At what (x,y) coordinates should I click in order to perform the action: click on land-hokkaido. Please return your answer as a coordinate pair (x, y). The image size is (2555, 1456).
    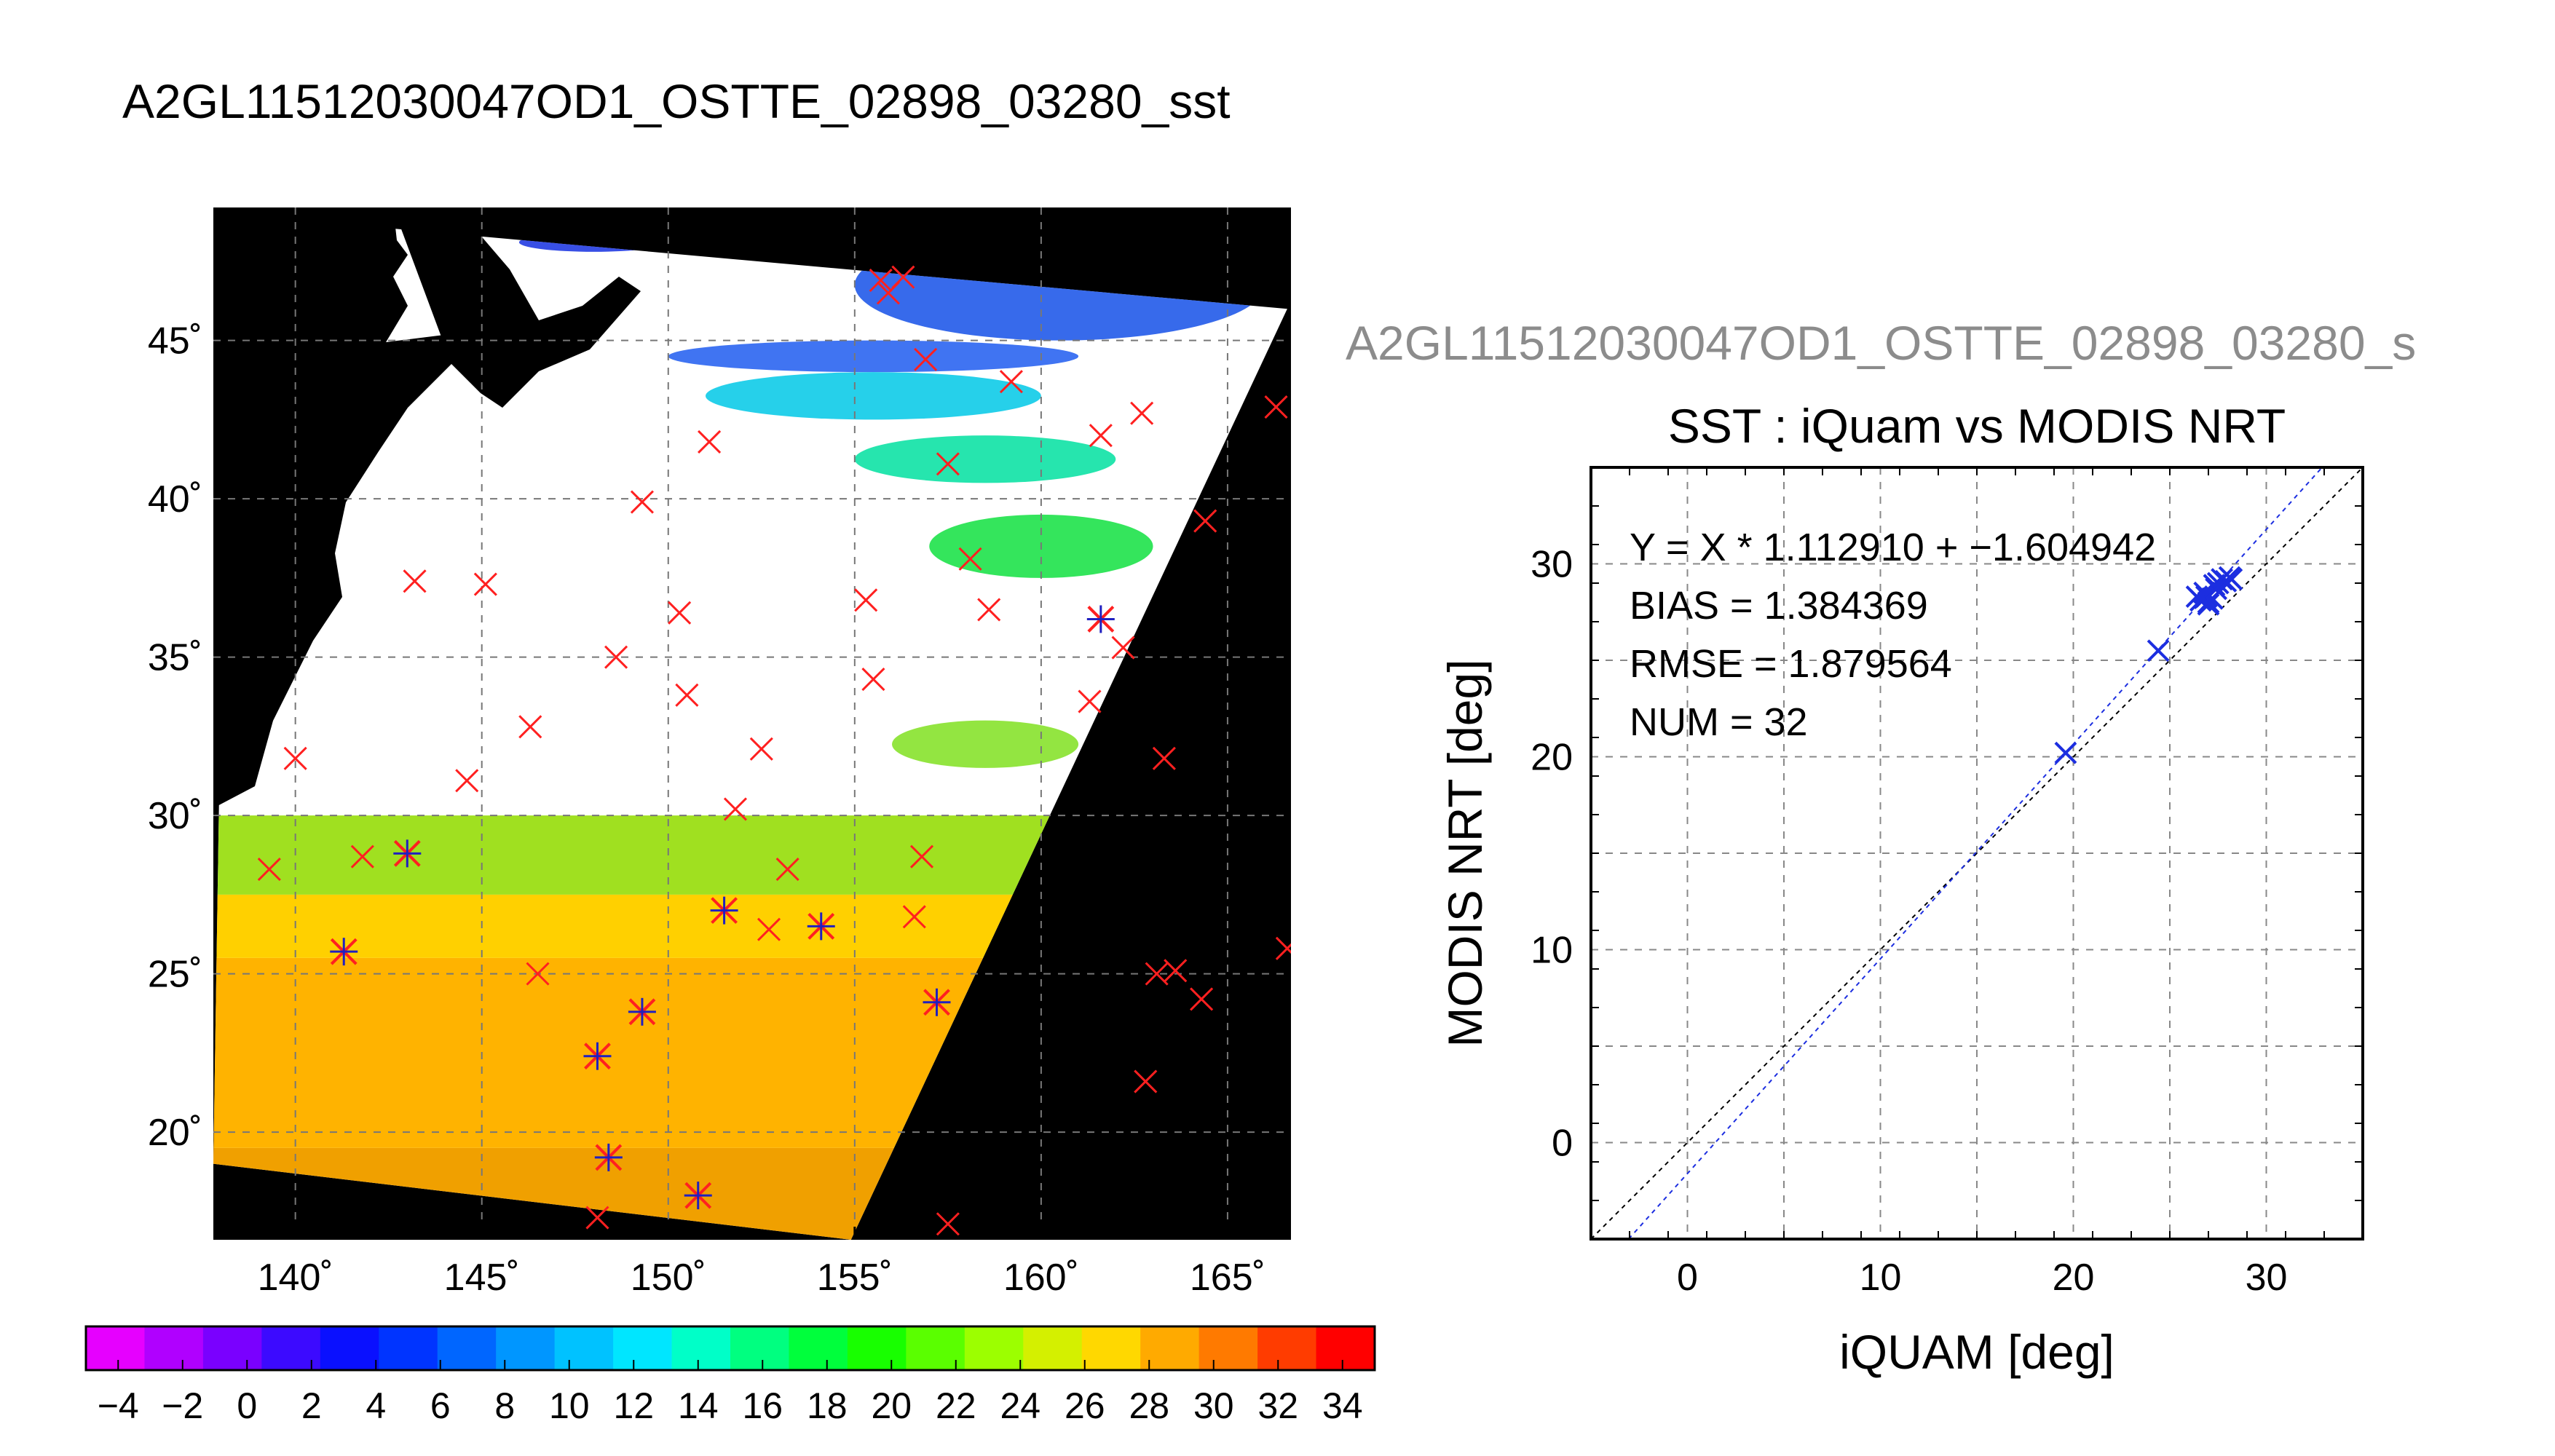
    Looking at the image, I should click on (517, 307).